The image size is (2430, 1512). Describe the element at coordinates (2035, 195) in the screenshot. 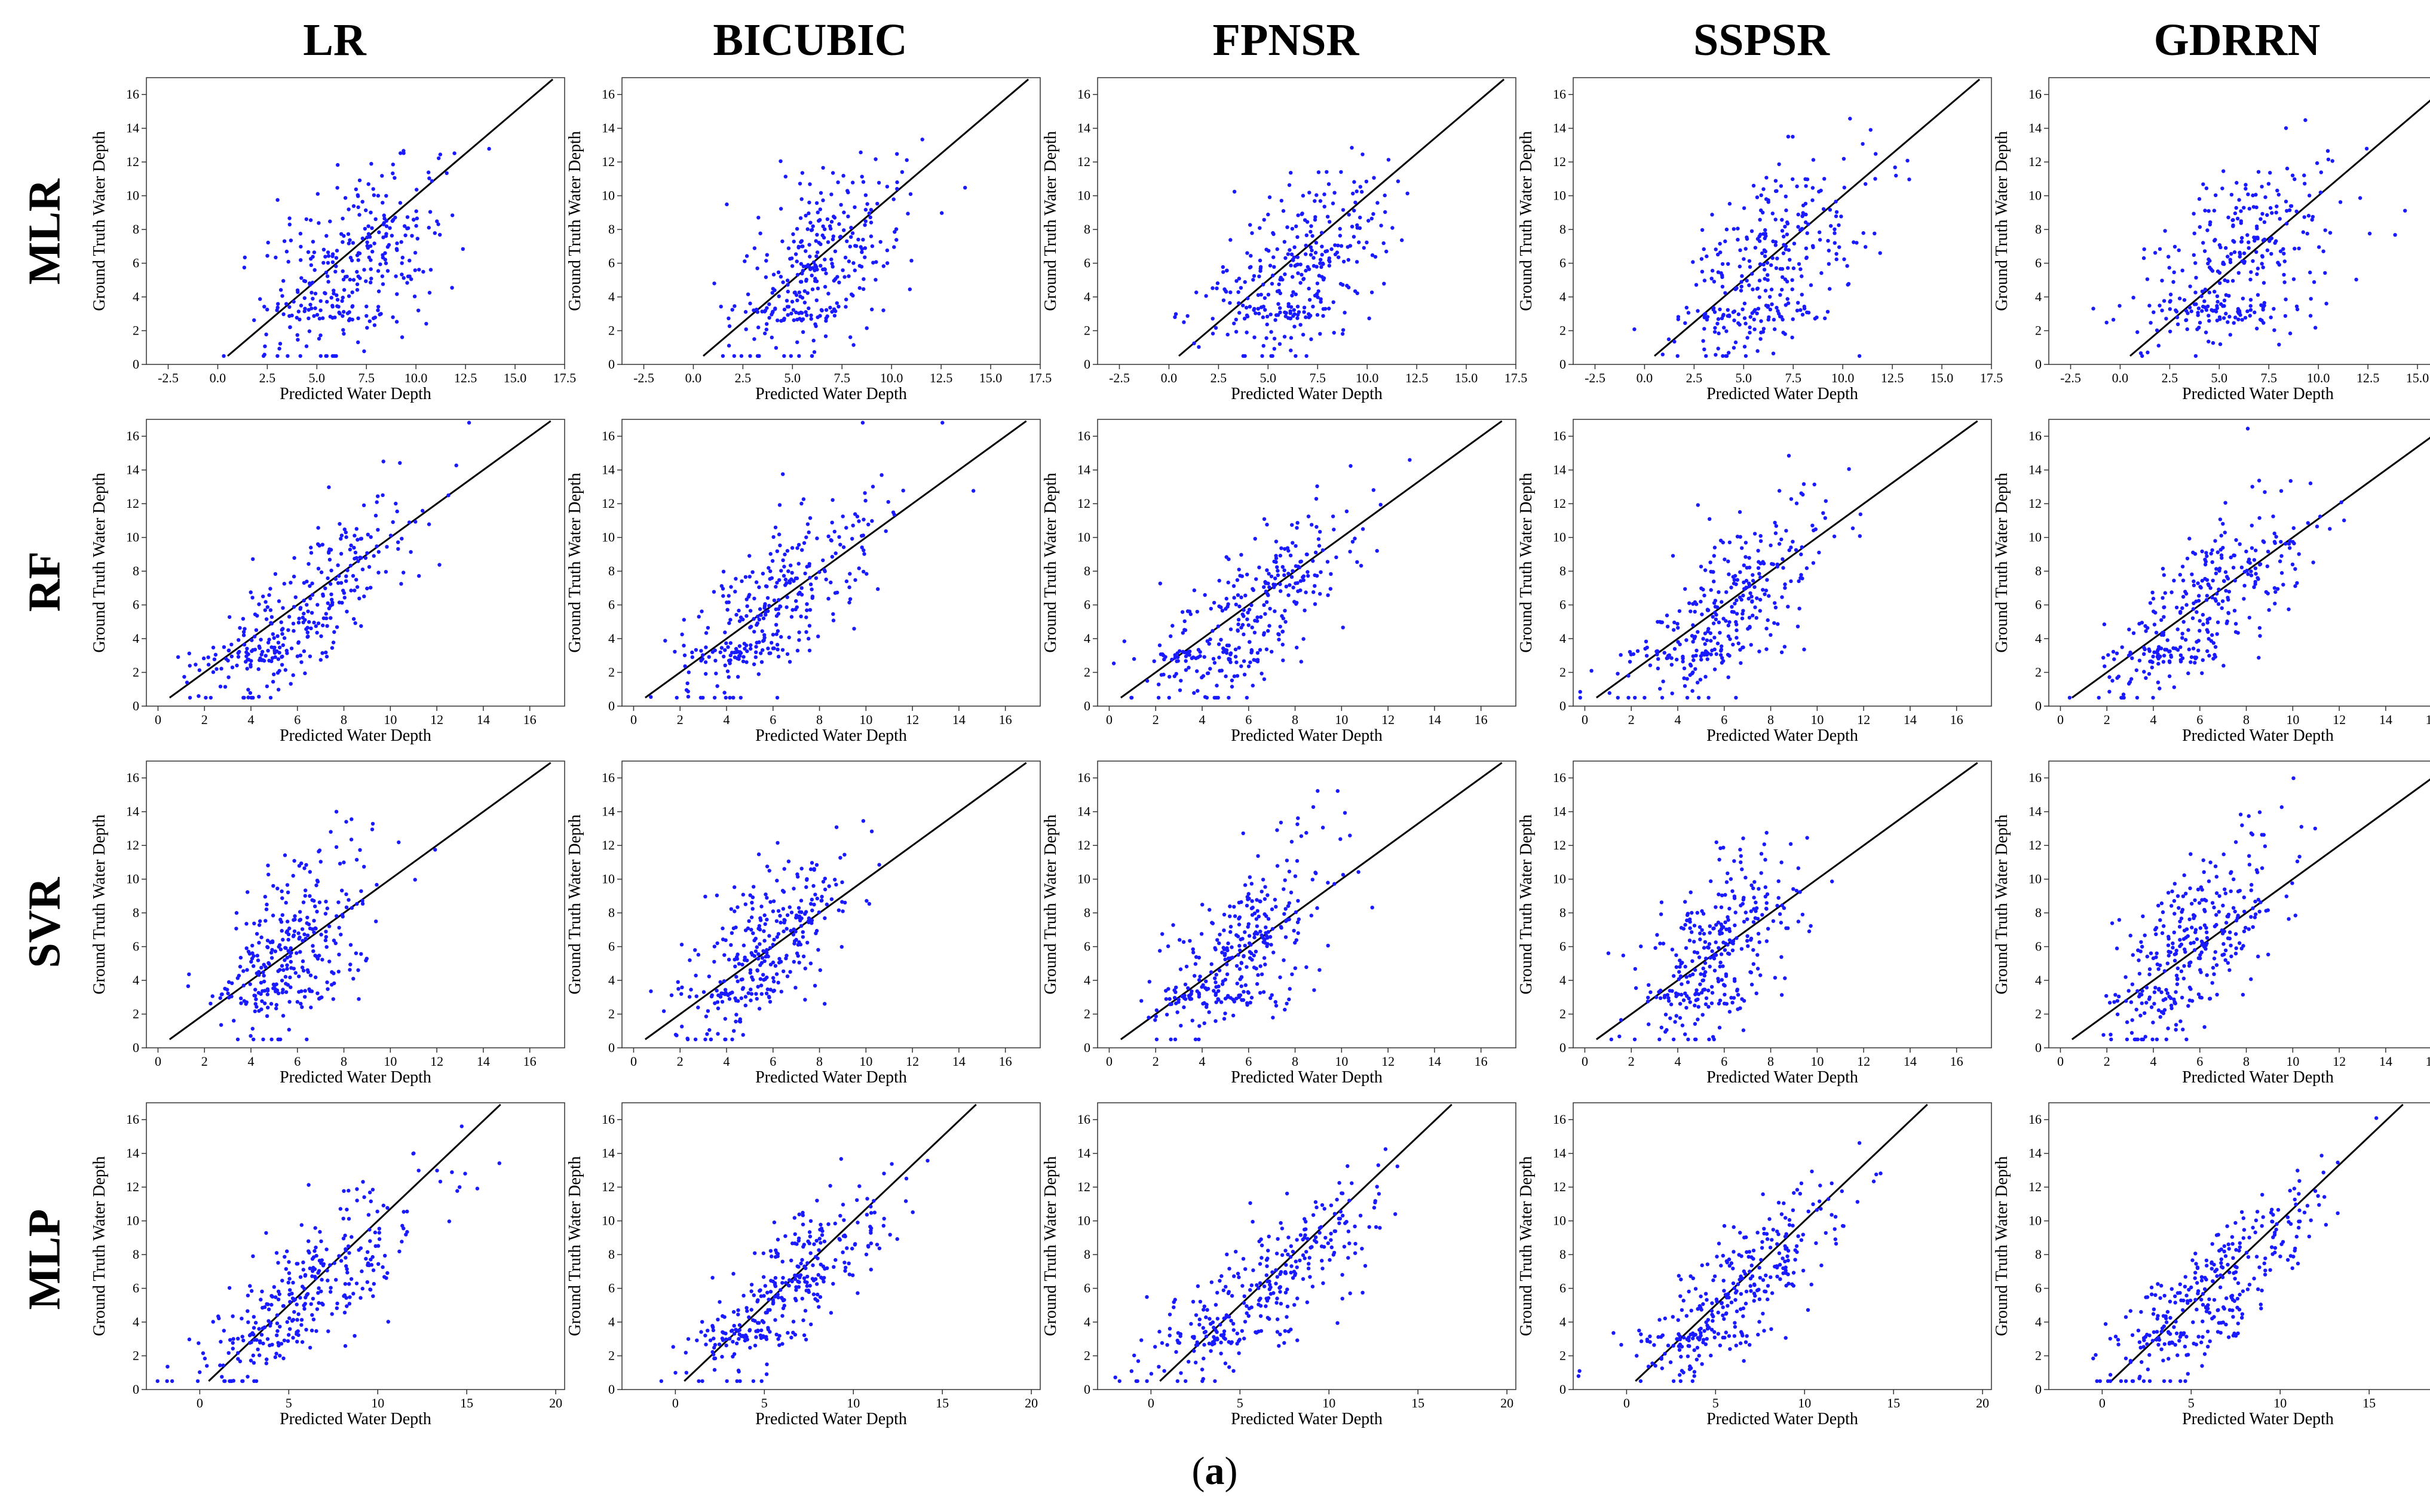

I see `y-tick-label: 10` at that location.